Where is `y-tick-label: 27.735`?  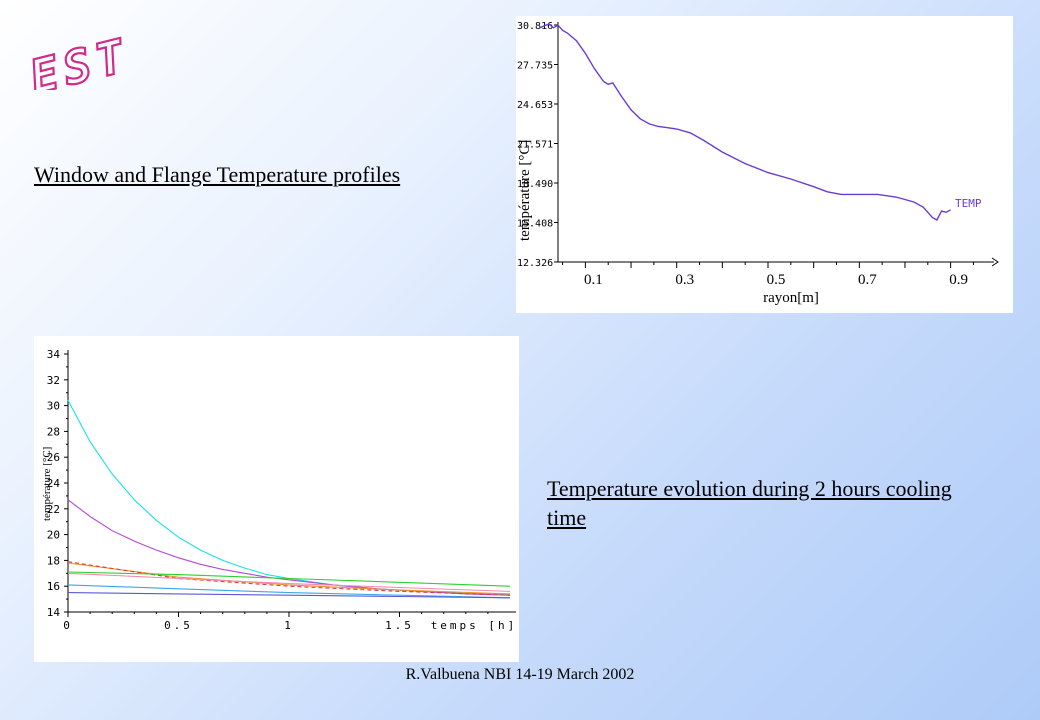 y-tick-label: 27.735 is located at coordinates (535, 65).